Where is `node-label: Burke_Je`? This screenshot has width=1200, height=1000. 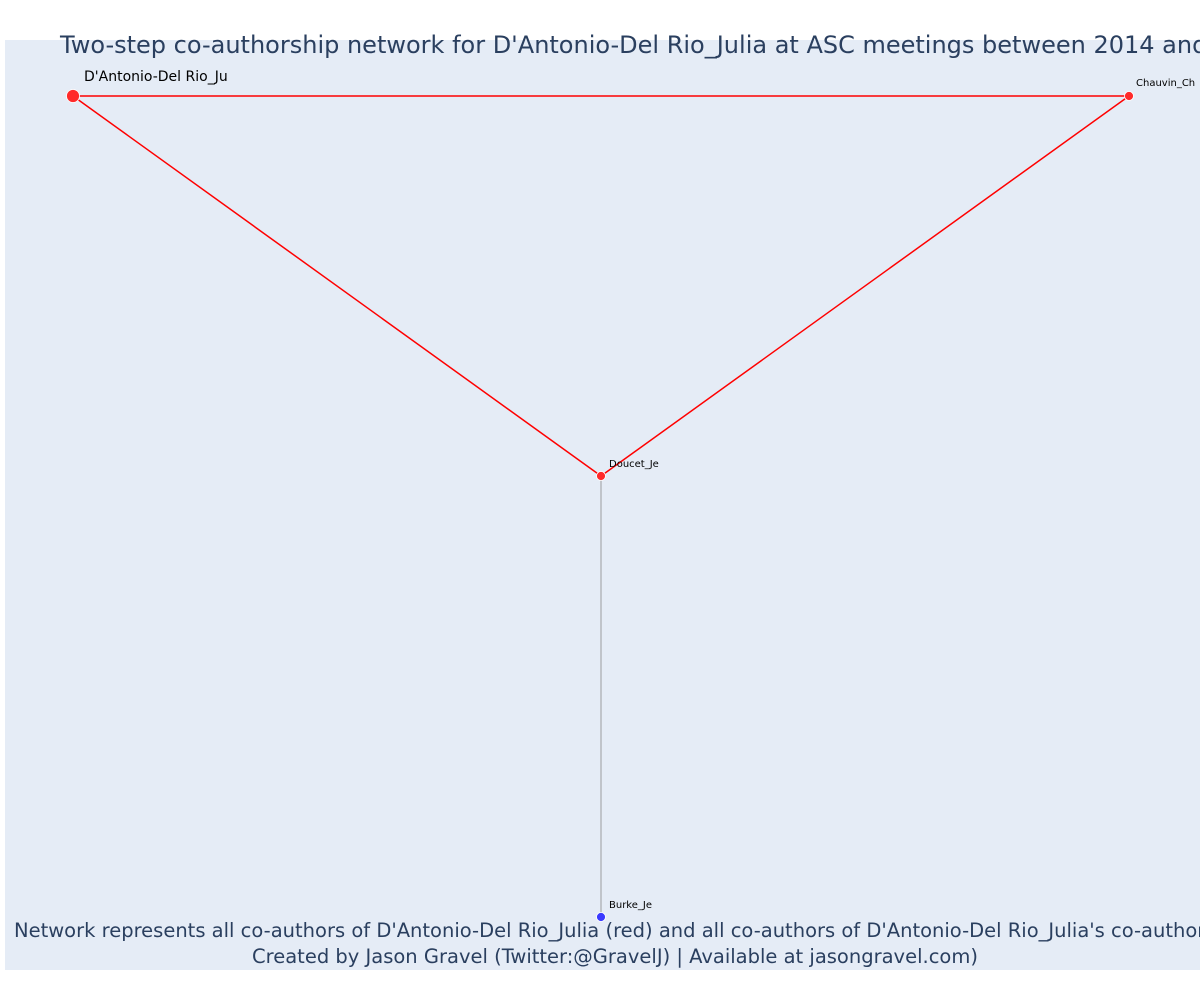
node-label: Burke_Je is located at coordinates (630, 905).